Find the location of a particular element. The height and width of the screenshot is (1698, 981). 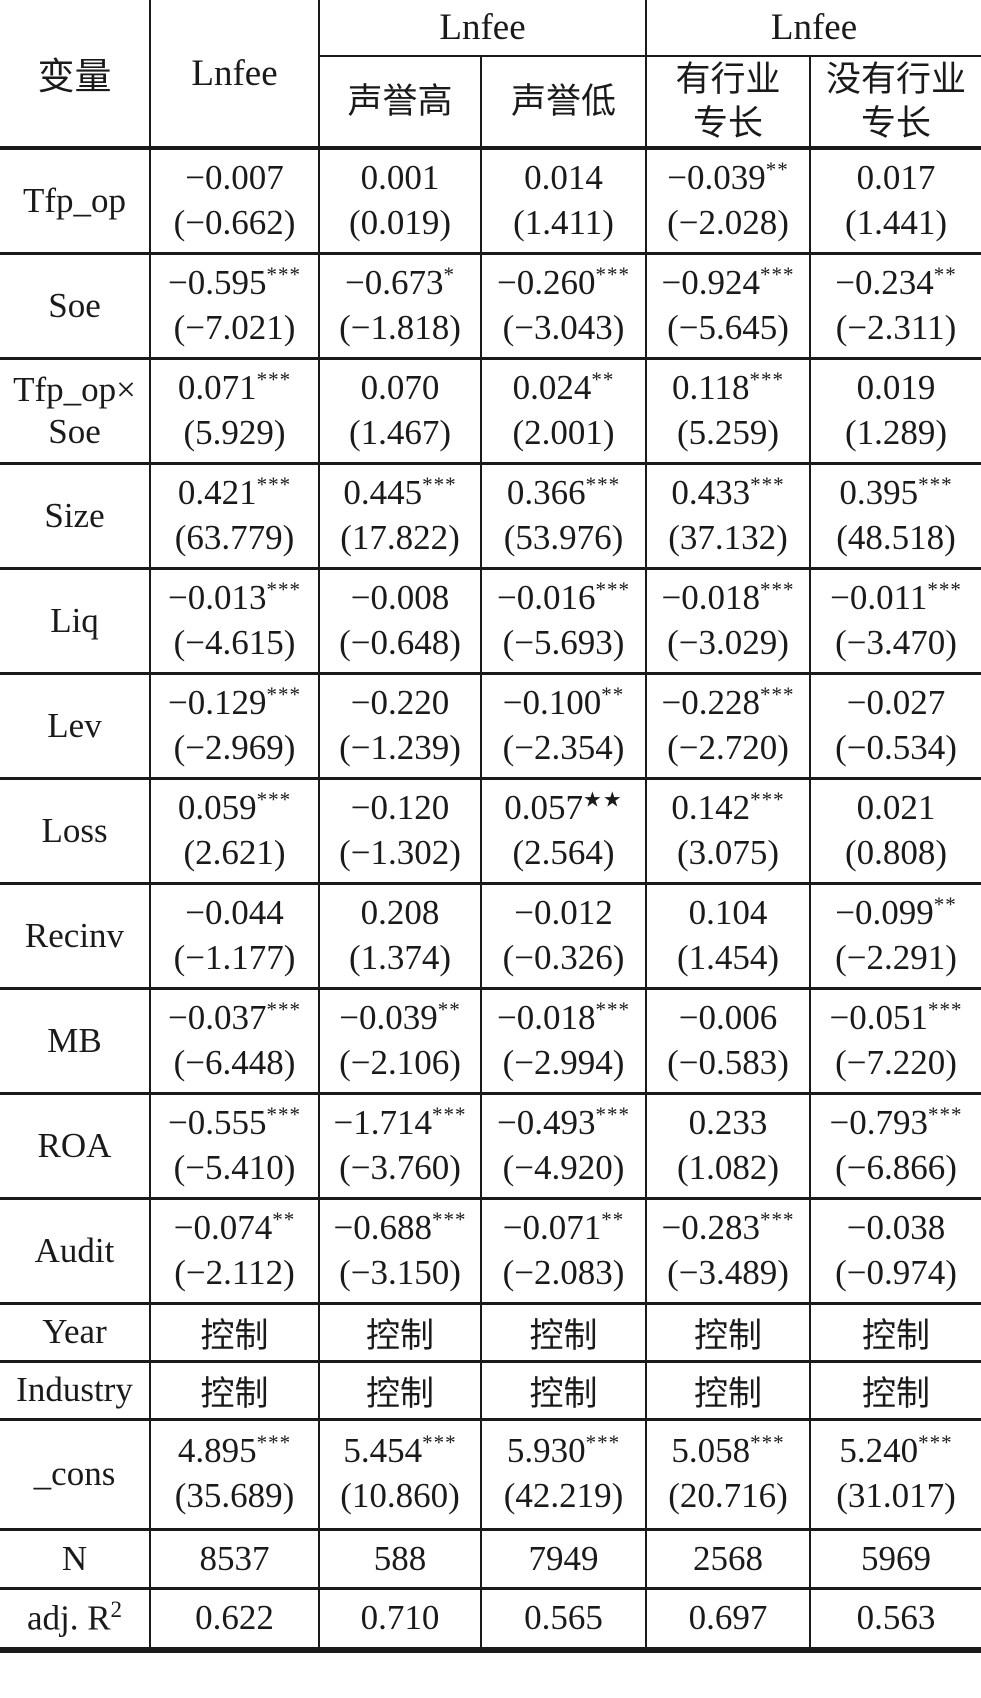

coef-cell: −0.260*** (−3.043) is located at coordinates (563, 305).